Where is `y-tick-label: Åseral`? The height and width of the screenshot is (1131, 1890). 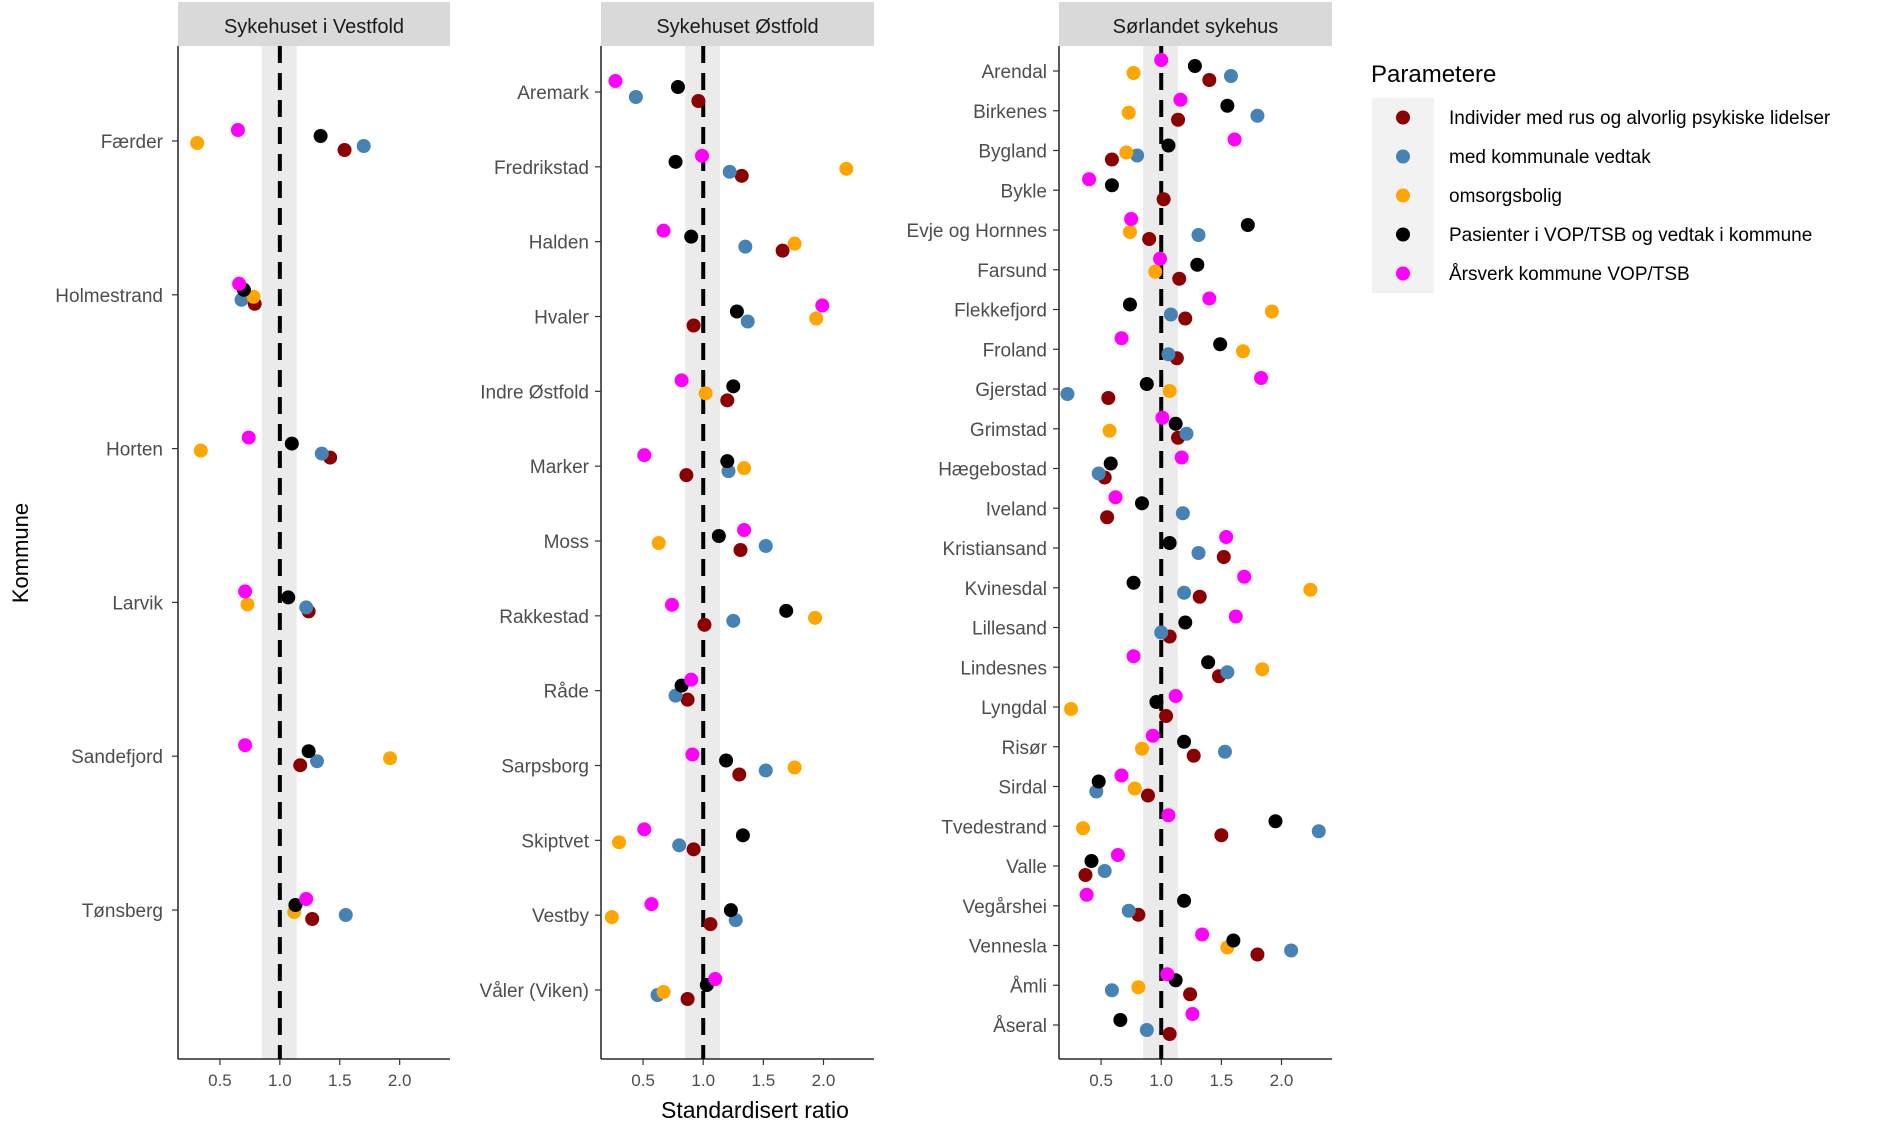 y-tick-label: Åseral is located at coordinates (1020, 1026).